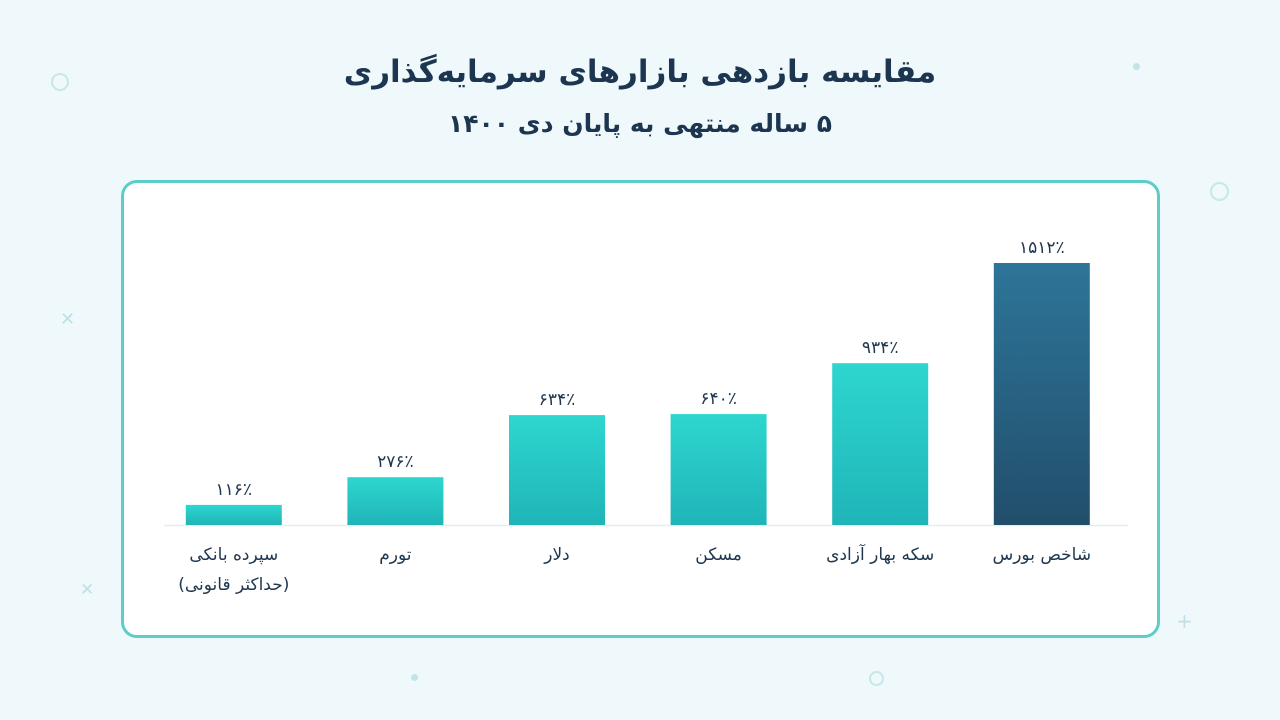 The image size is (1280, 720). Describe the element at coordinates (640, 123) in the screenshot. I see `chart-subtitle: ۵ ساله منتهی به پایان دی ۱۴۰۰` at that location.